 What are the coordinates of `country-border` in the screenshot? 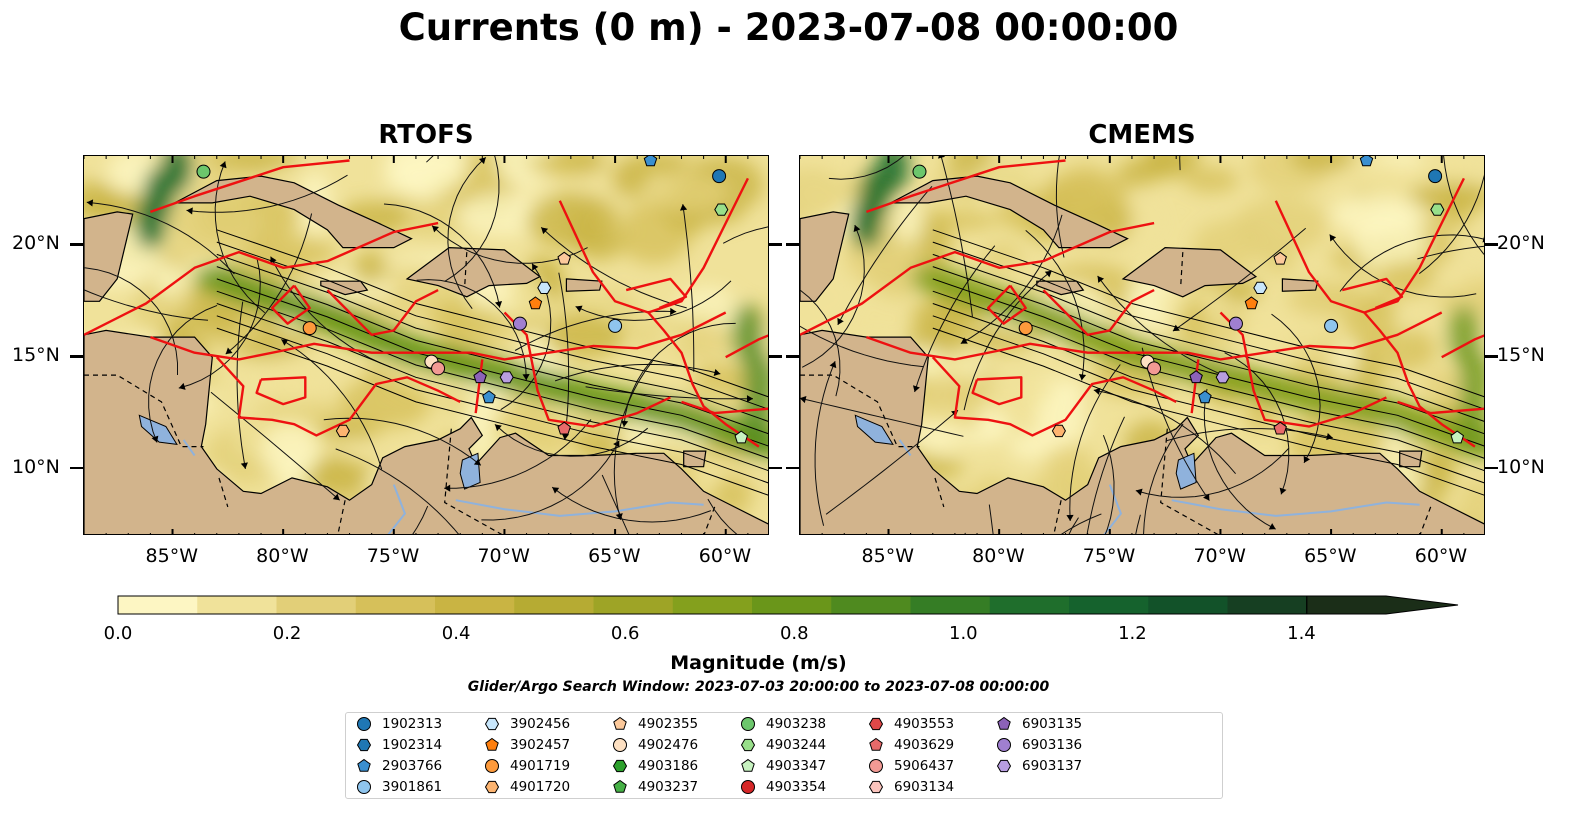 It's located at (144, 411).